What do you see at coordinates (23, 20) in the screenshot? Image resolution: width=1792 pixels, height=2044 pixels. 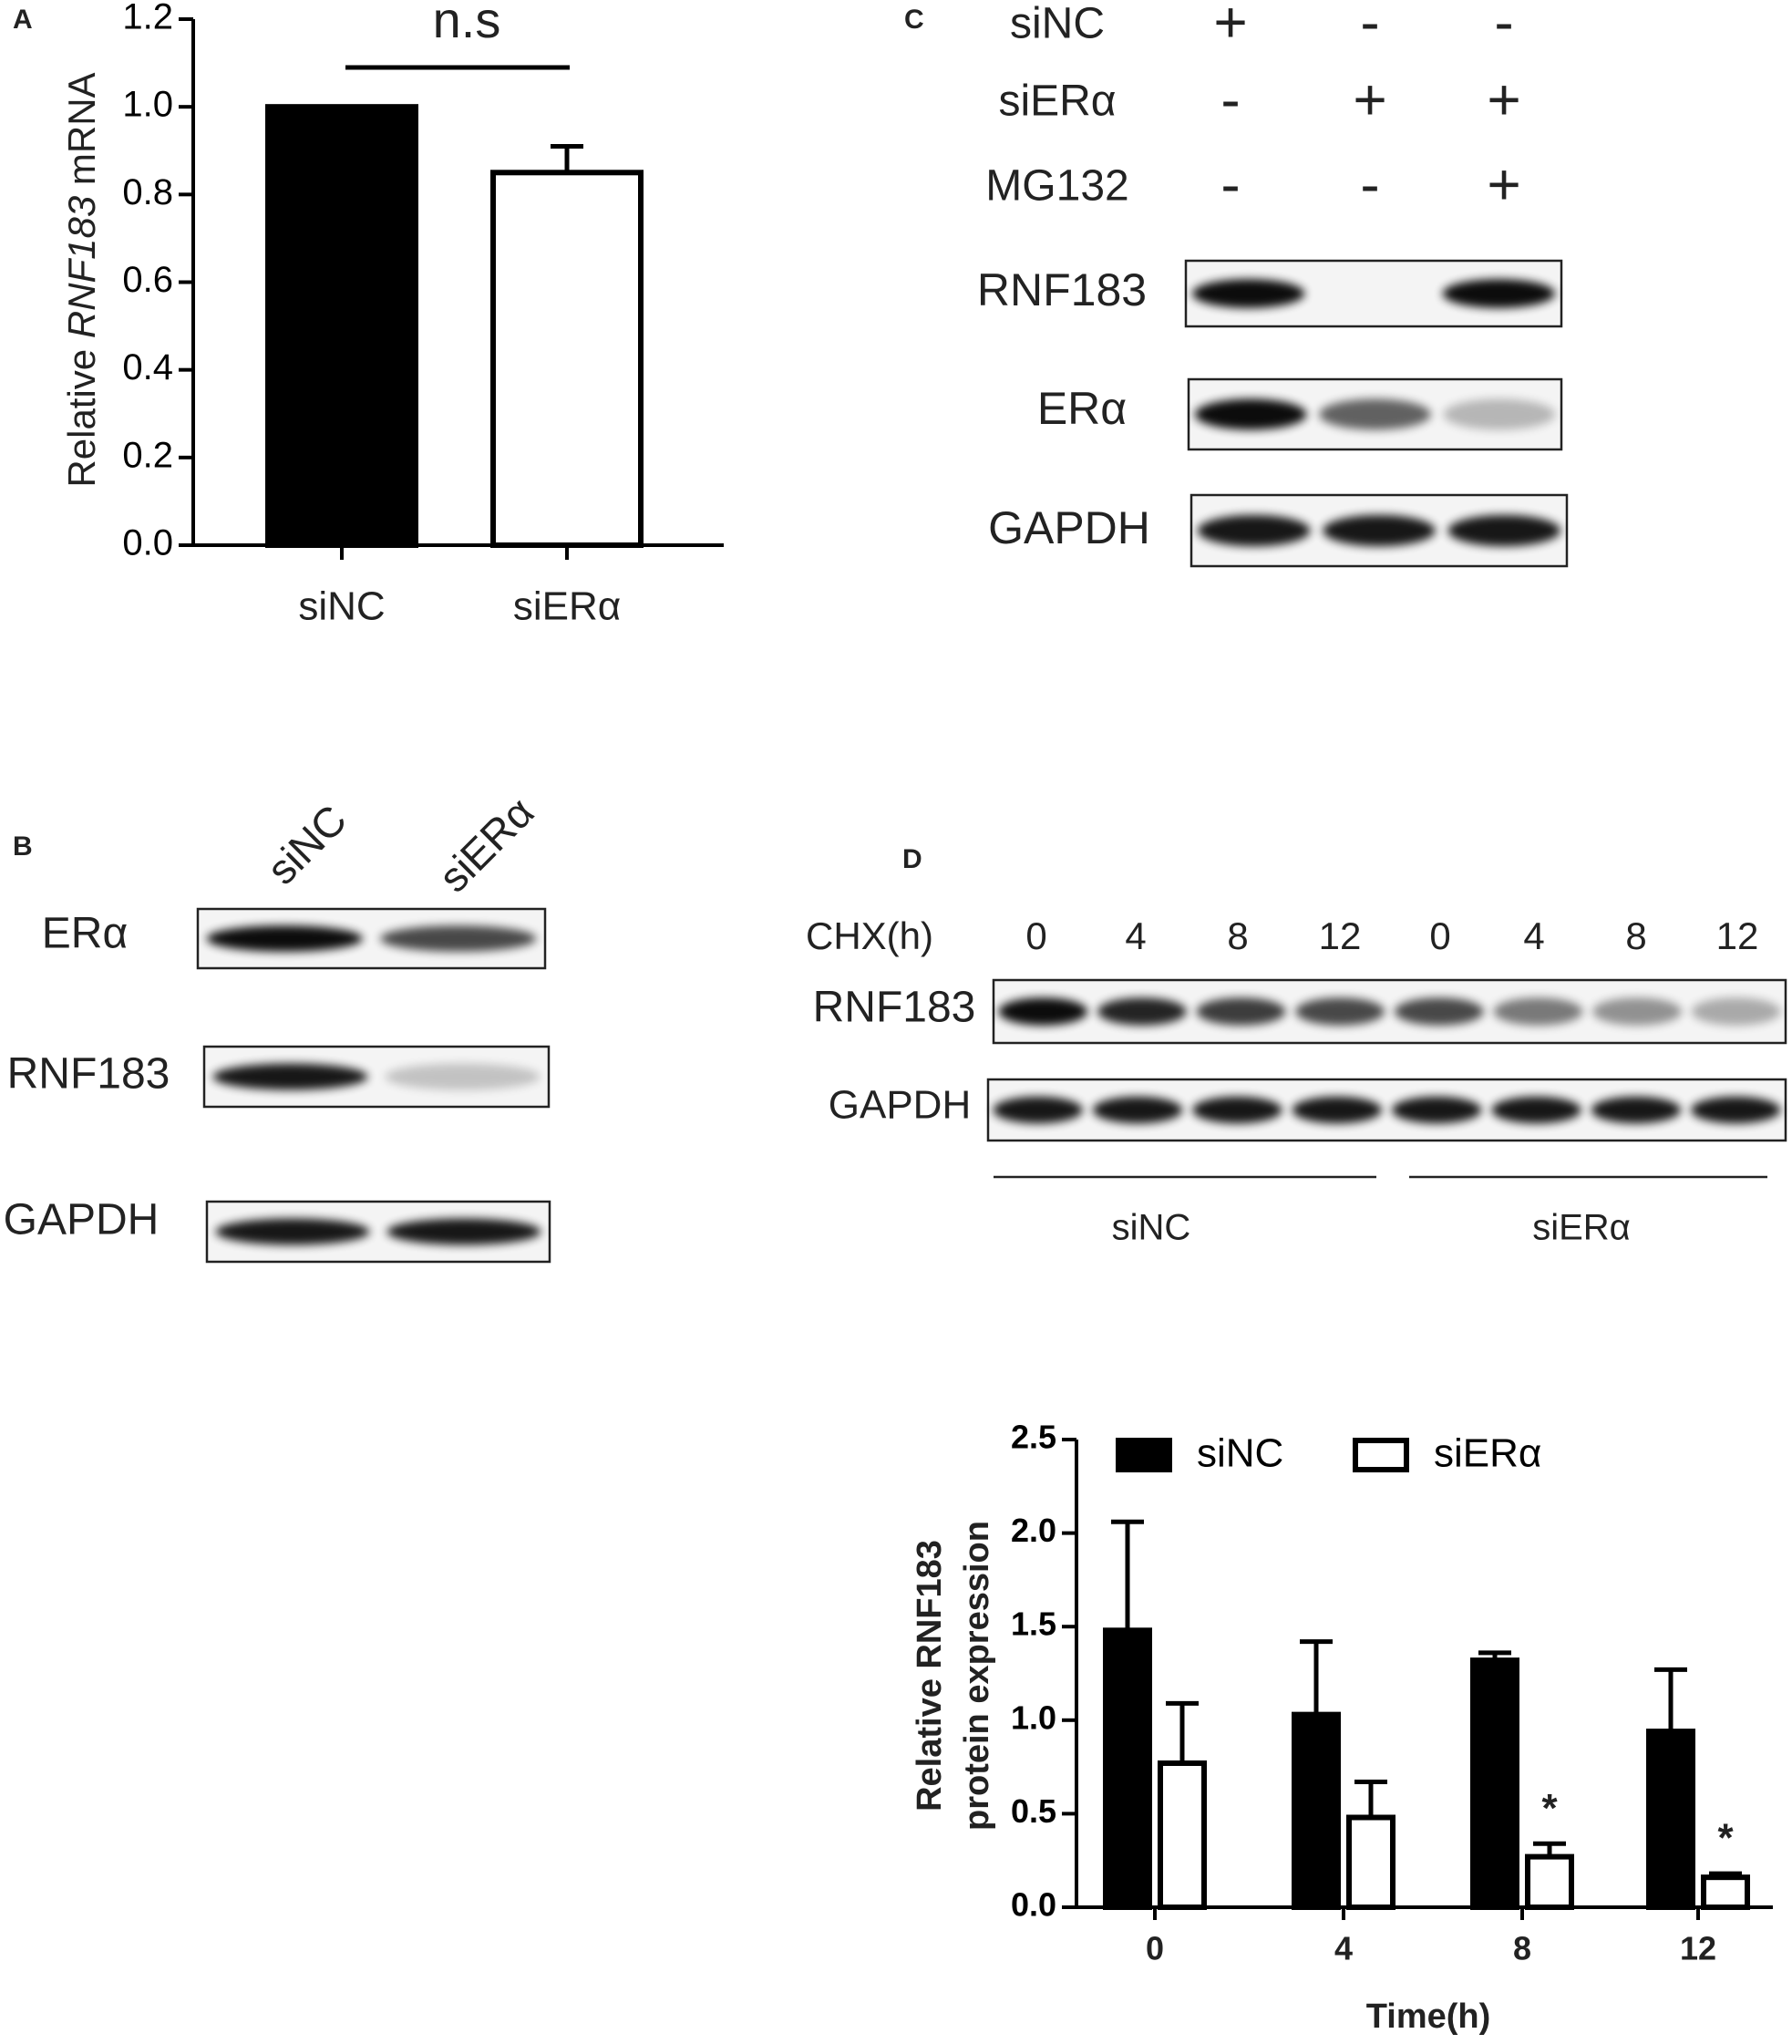 I see `panel-label: A` at bounding box center [23, 20].